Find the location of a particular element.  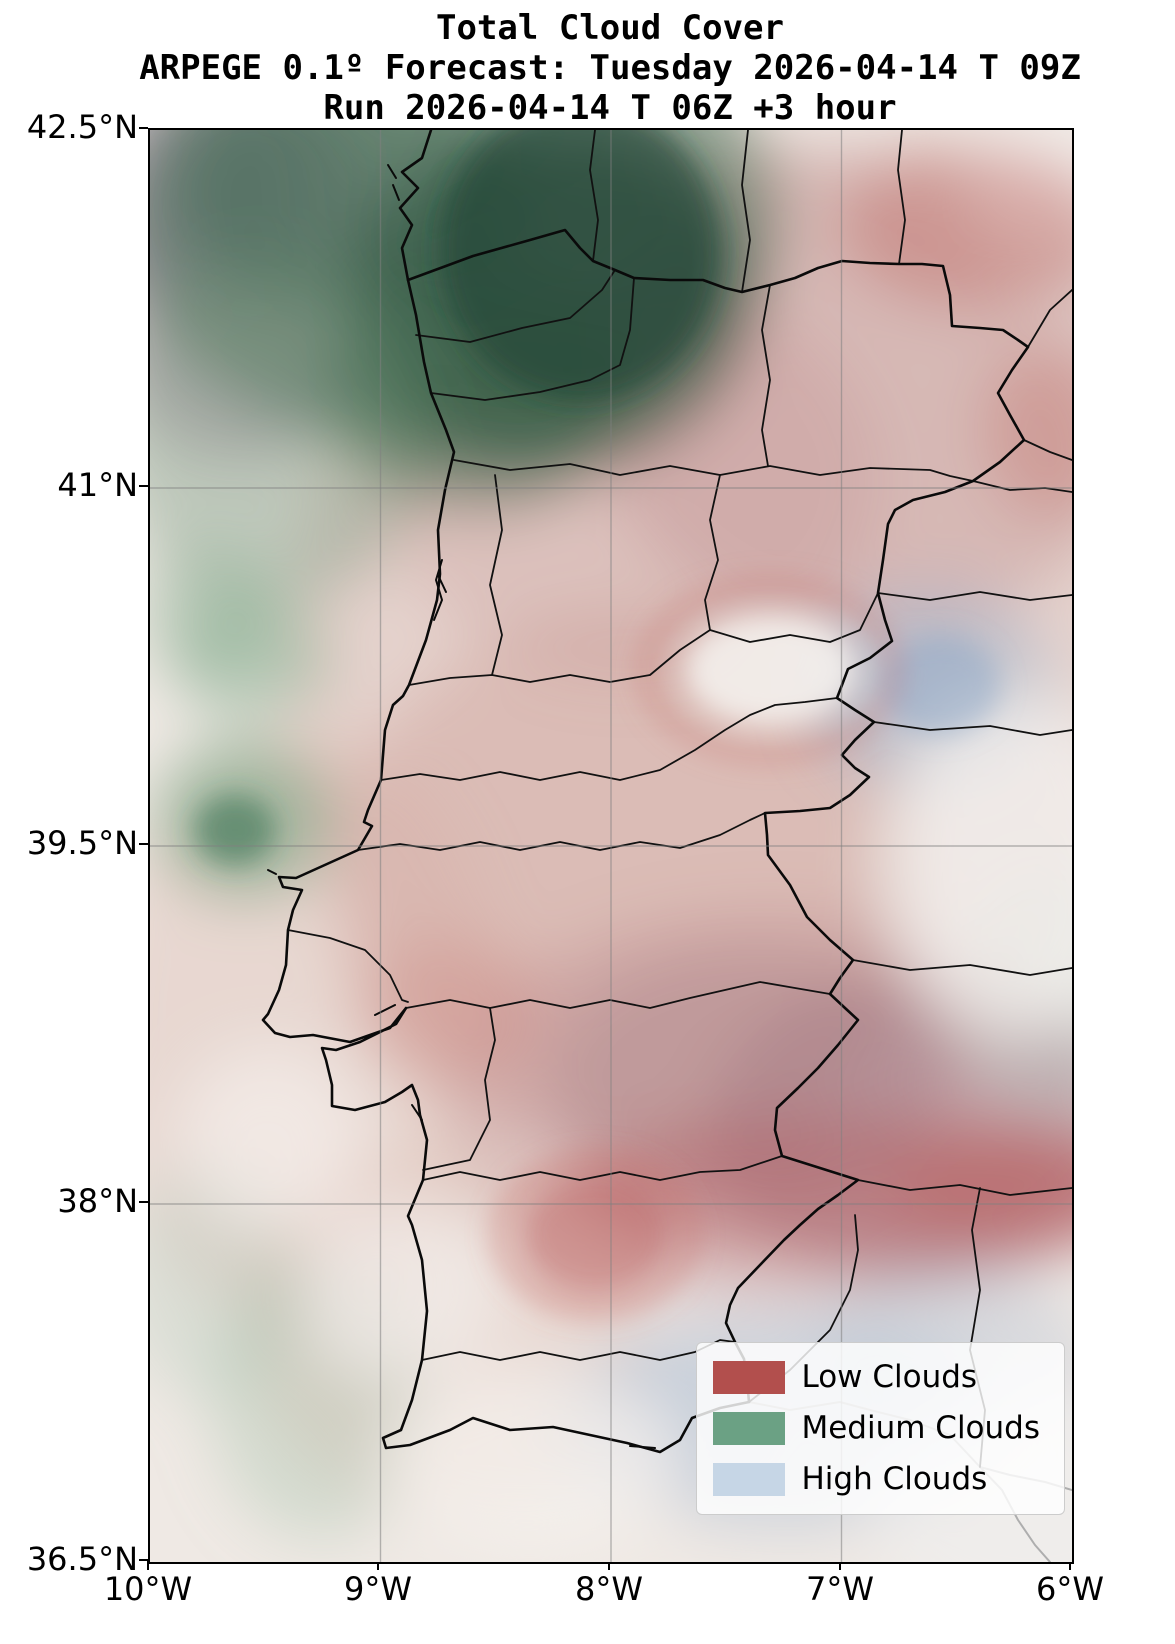

legend-item: Low Clouds is located at coordinates (876, 1377).